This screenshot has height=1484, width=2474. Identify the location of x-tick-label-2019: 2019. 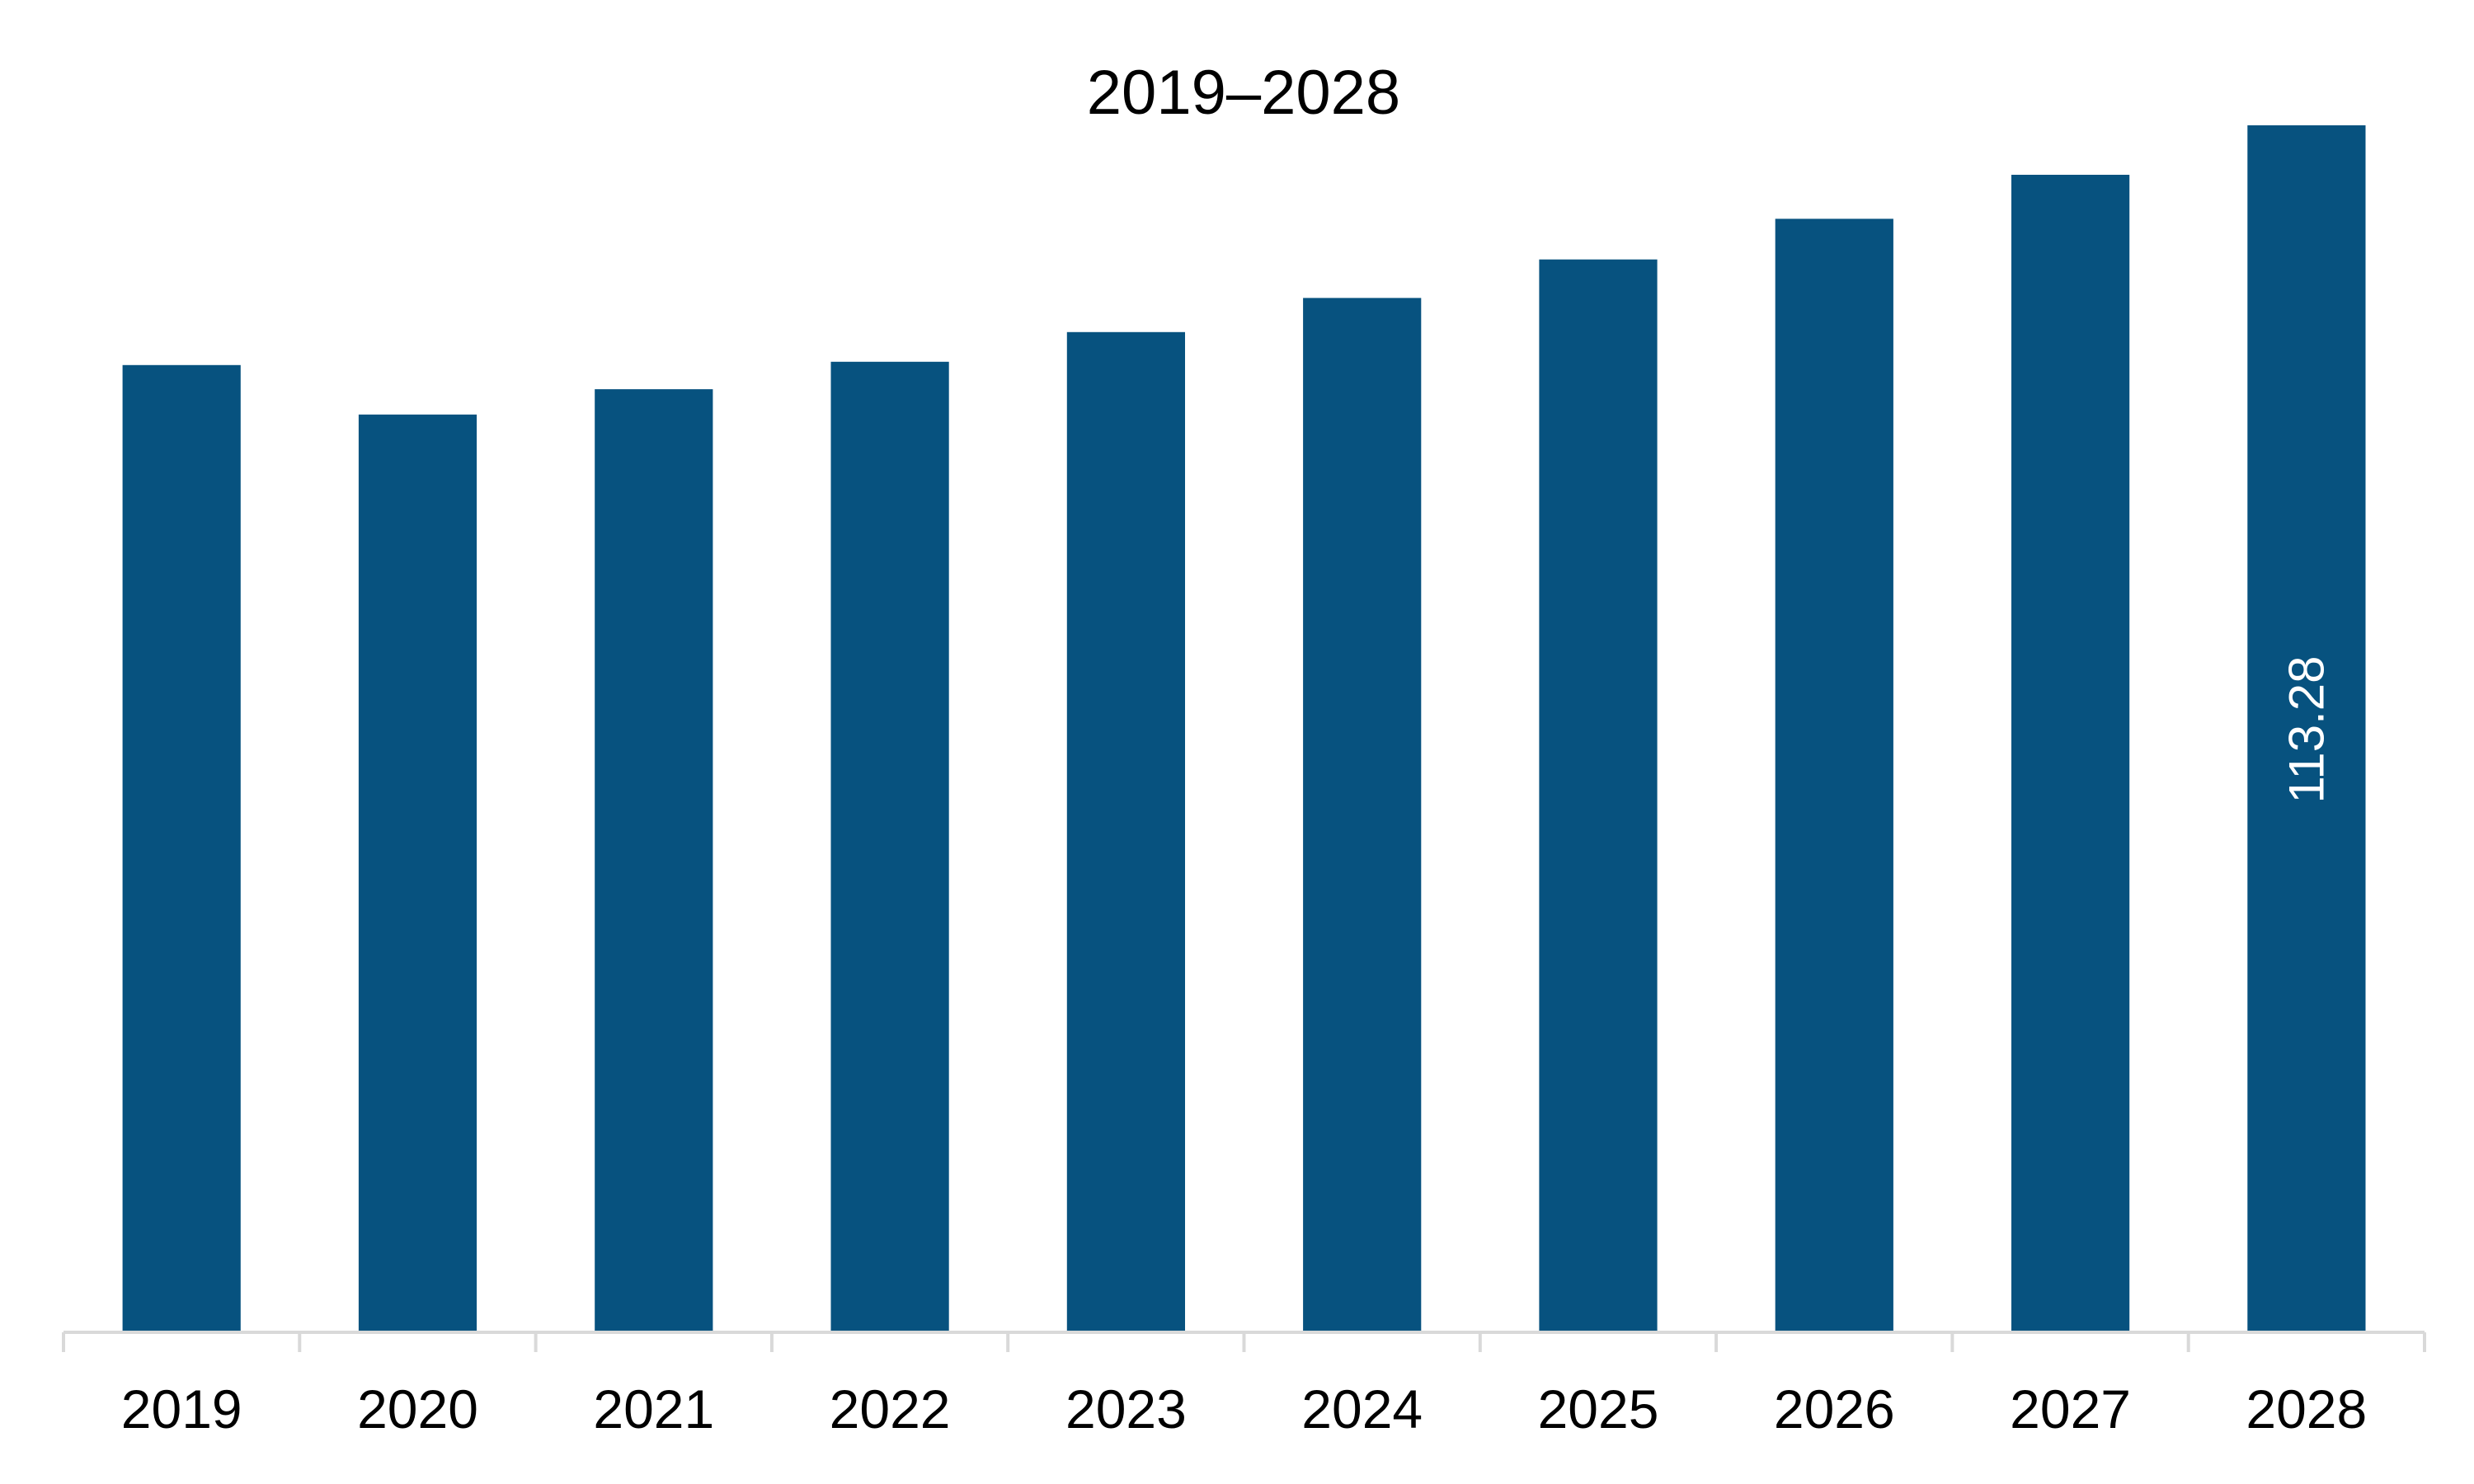
(181, 1408).